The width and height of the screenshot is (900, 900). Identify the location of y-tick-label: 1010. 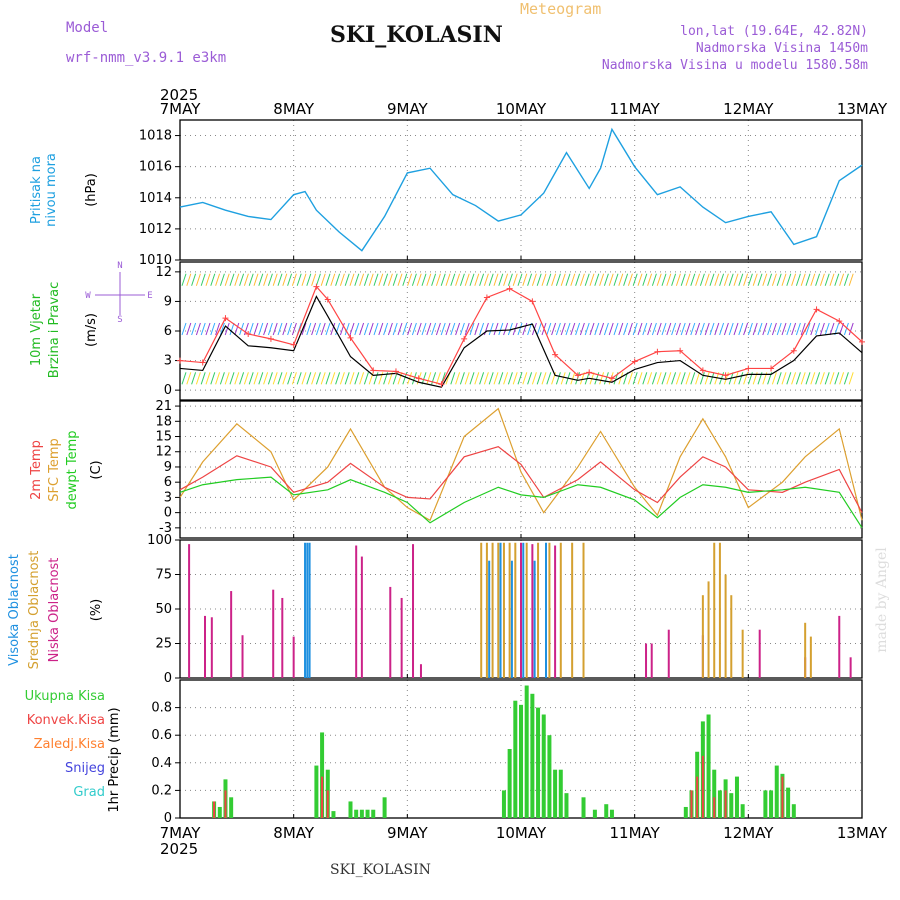
(155, 260).